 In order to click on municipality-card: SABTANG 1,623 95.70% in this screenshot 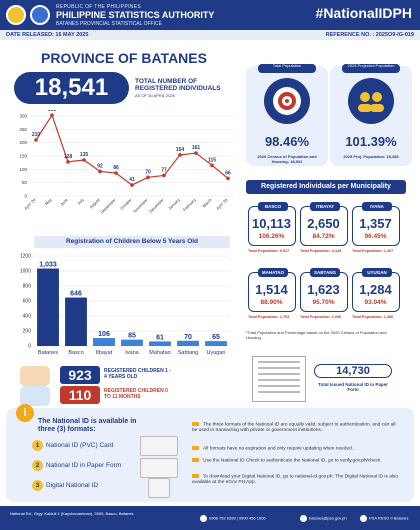, I will do `click(324, 290)`.